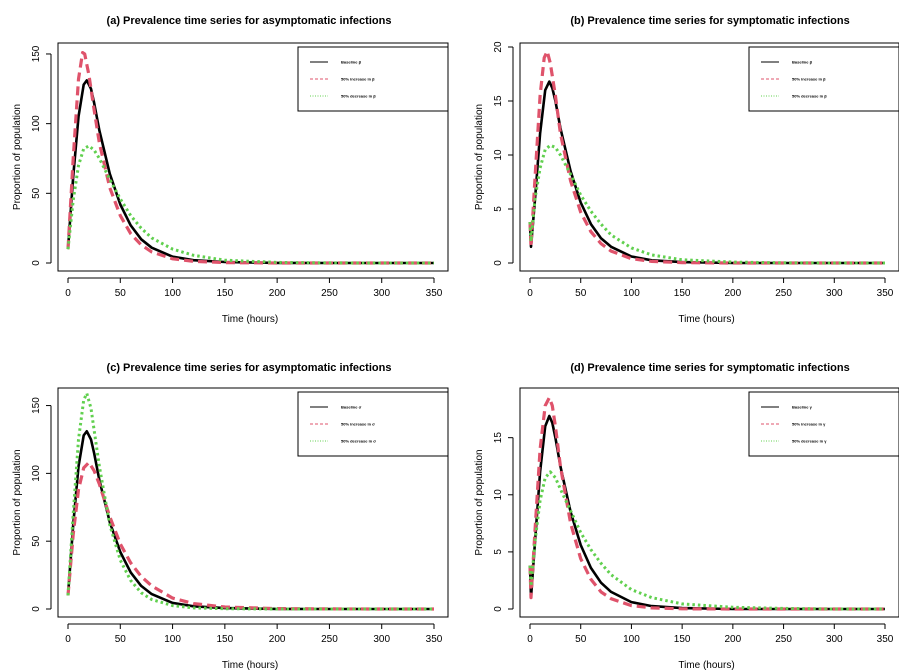 The height and width of the screenshot is (671, 899). What do you see at coordinates (358, 424) in the screenshot?
I see `legend-label-increase: 50% increase in σ` at bounding box center [358, 424].